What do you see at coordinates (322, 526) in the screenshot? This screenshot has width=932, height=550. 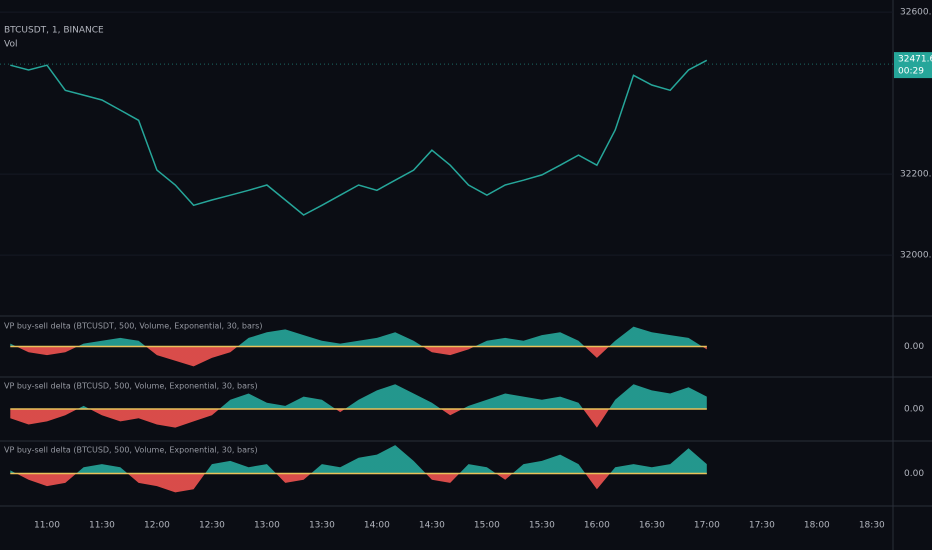 I see `x-tick-label: 13:30` at bounding box center [322, 526].